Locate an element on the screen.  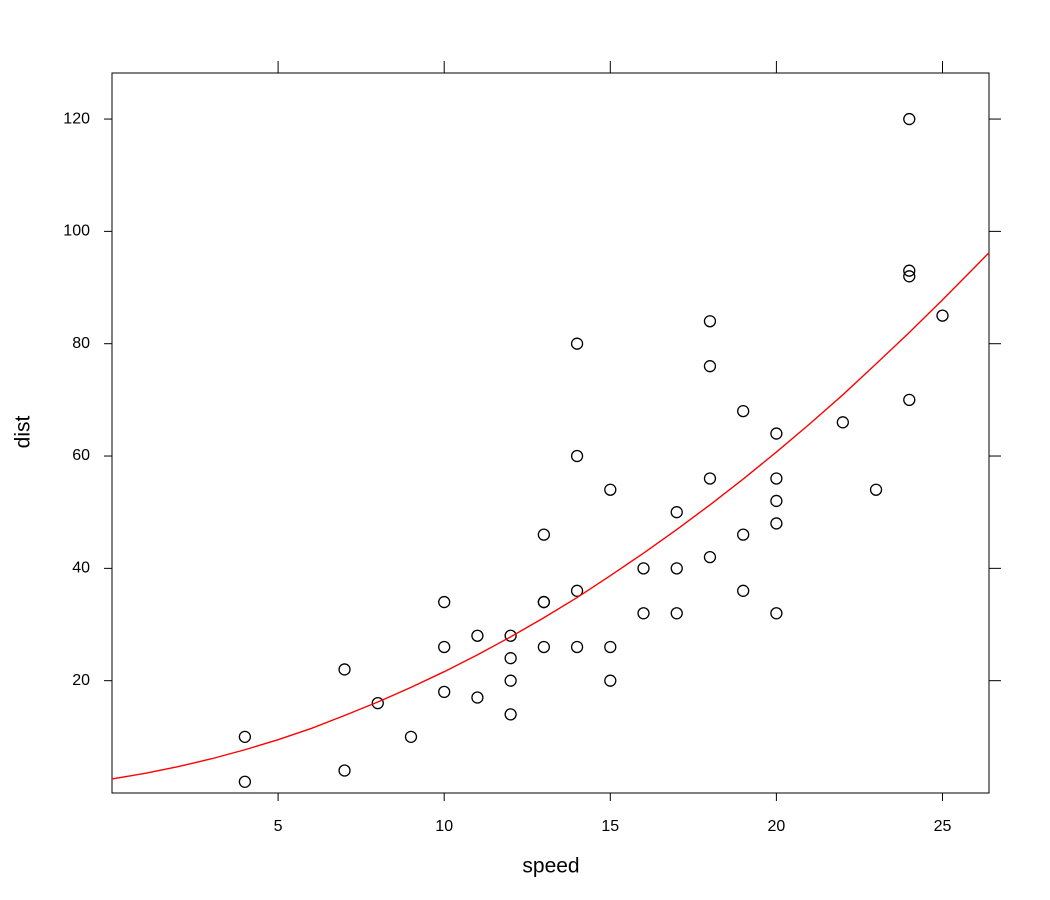
x-tick-label: 5 is located at coordinates (278, 826).